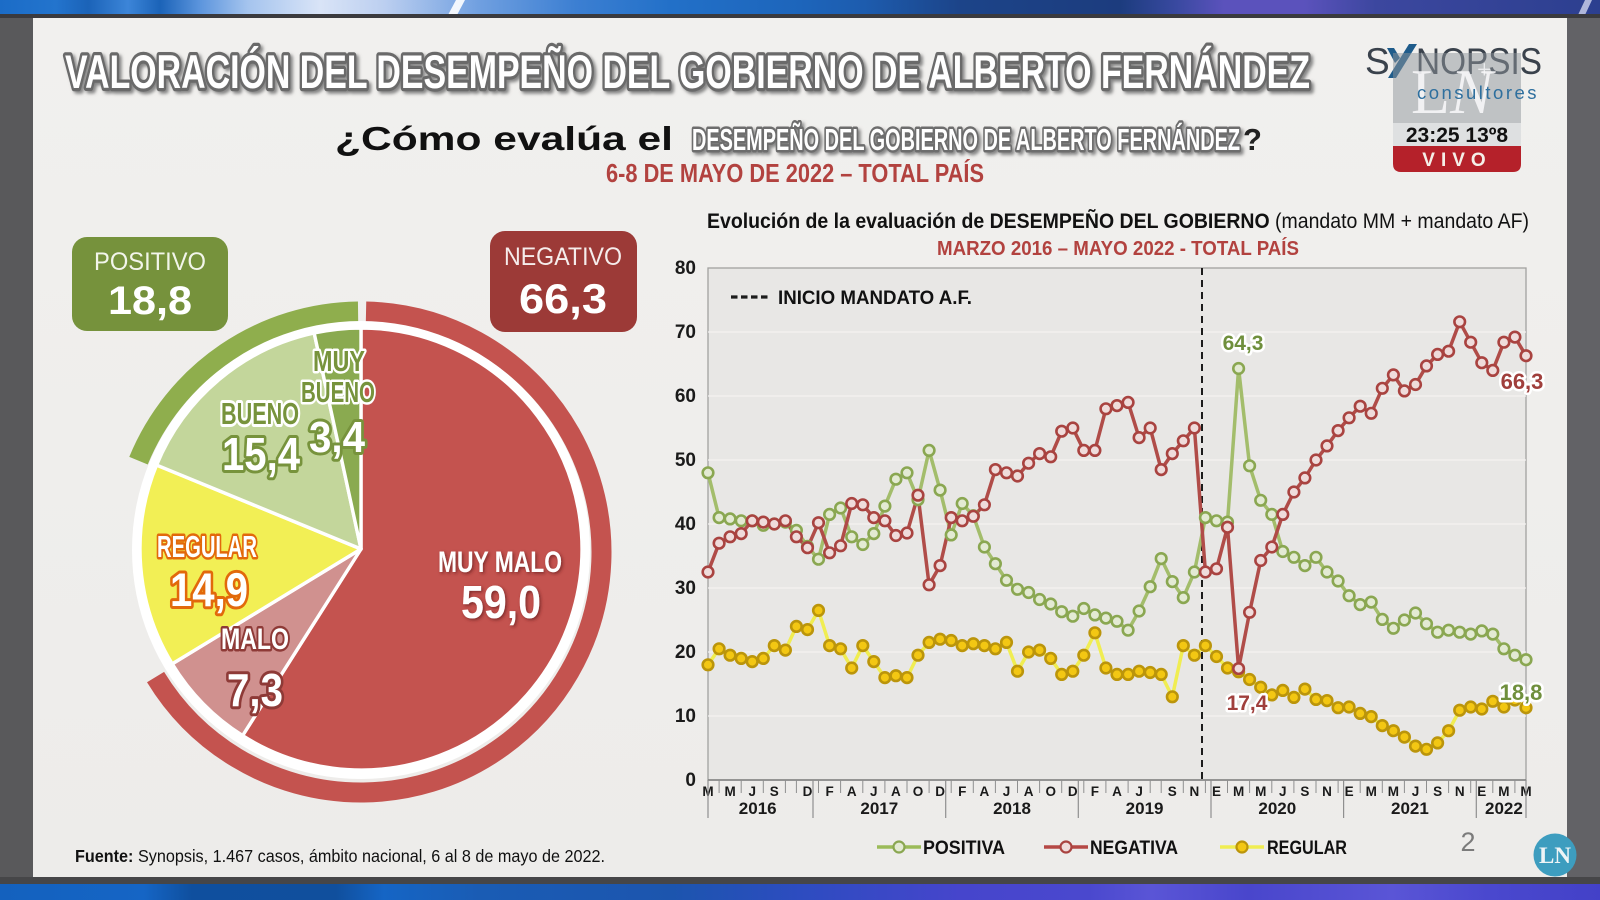 This screenshot has width=1600, height=900. Describe the element at coordinates (255, 639) in the screenshot. I see `svg-text: MALO` at that location.